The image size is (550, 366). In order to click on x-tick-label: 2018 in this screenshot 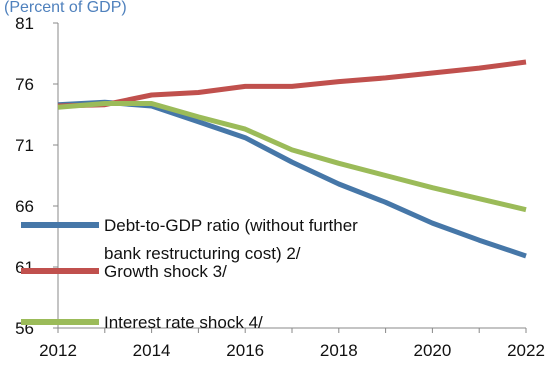, I will do `click(339, 350)`.